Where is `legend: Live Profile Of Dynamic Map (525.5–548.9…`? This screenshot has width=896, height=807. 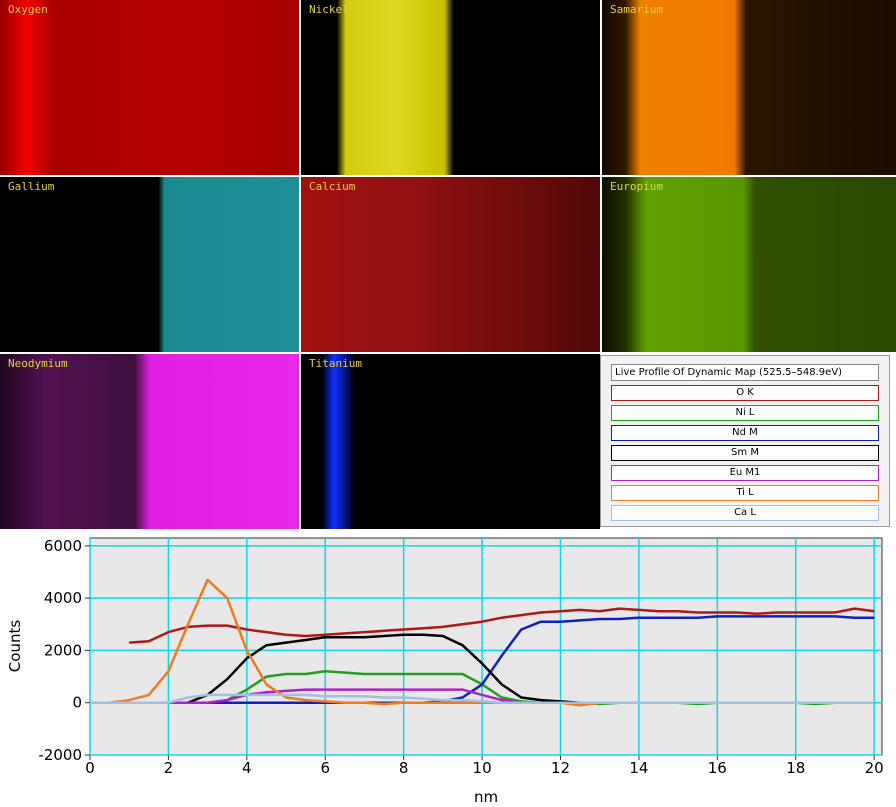
legend: Live Profile Of Dynamic Map (525.5–548.9… is located at coordinates (745, 441).